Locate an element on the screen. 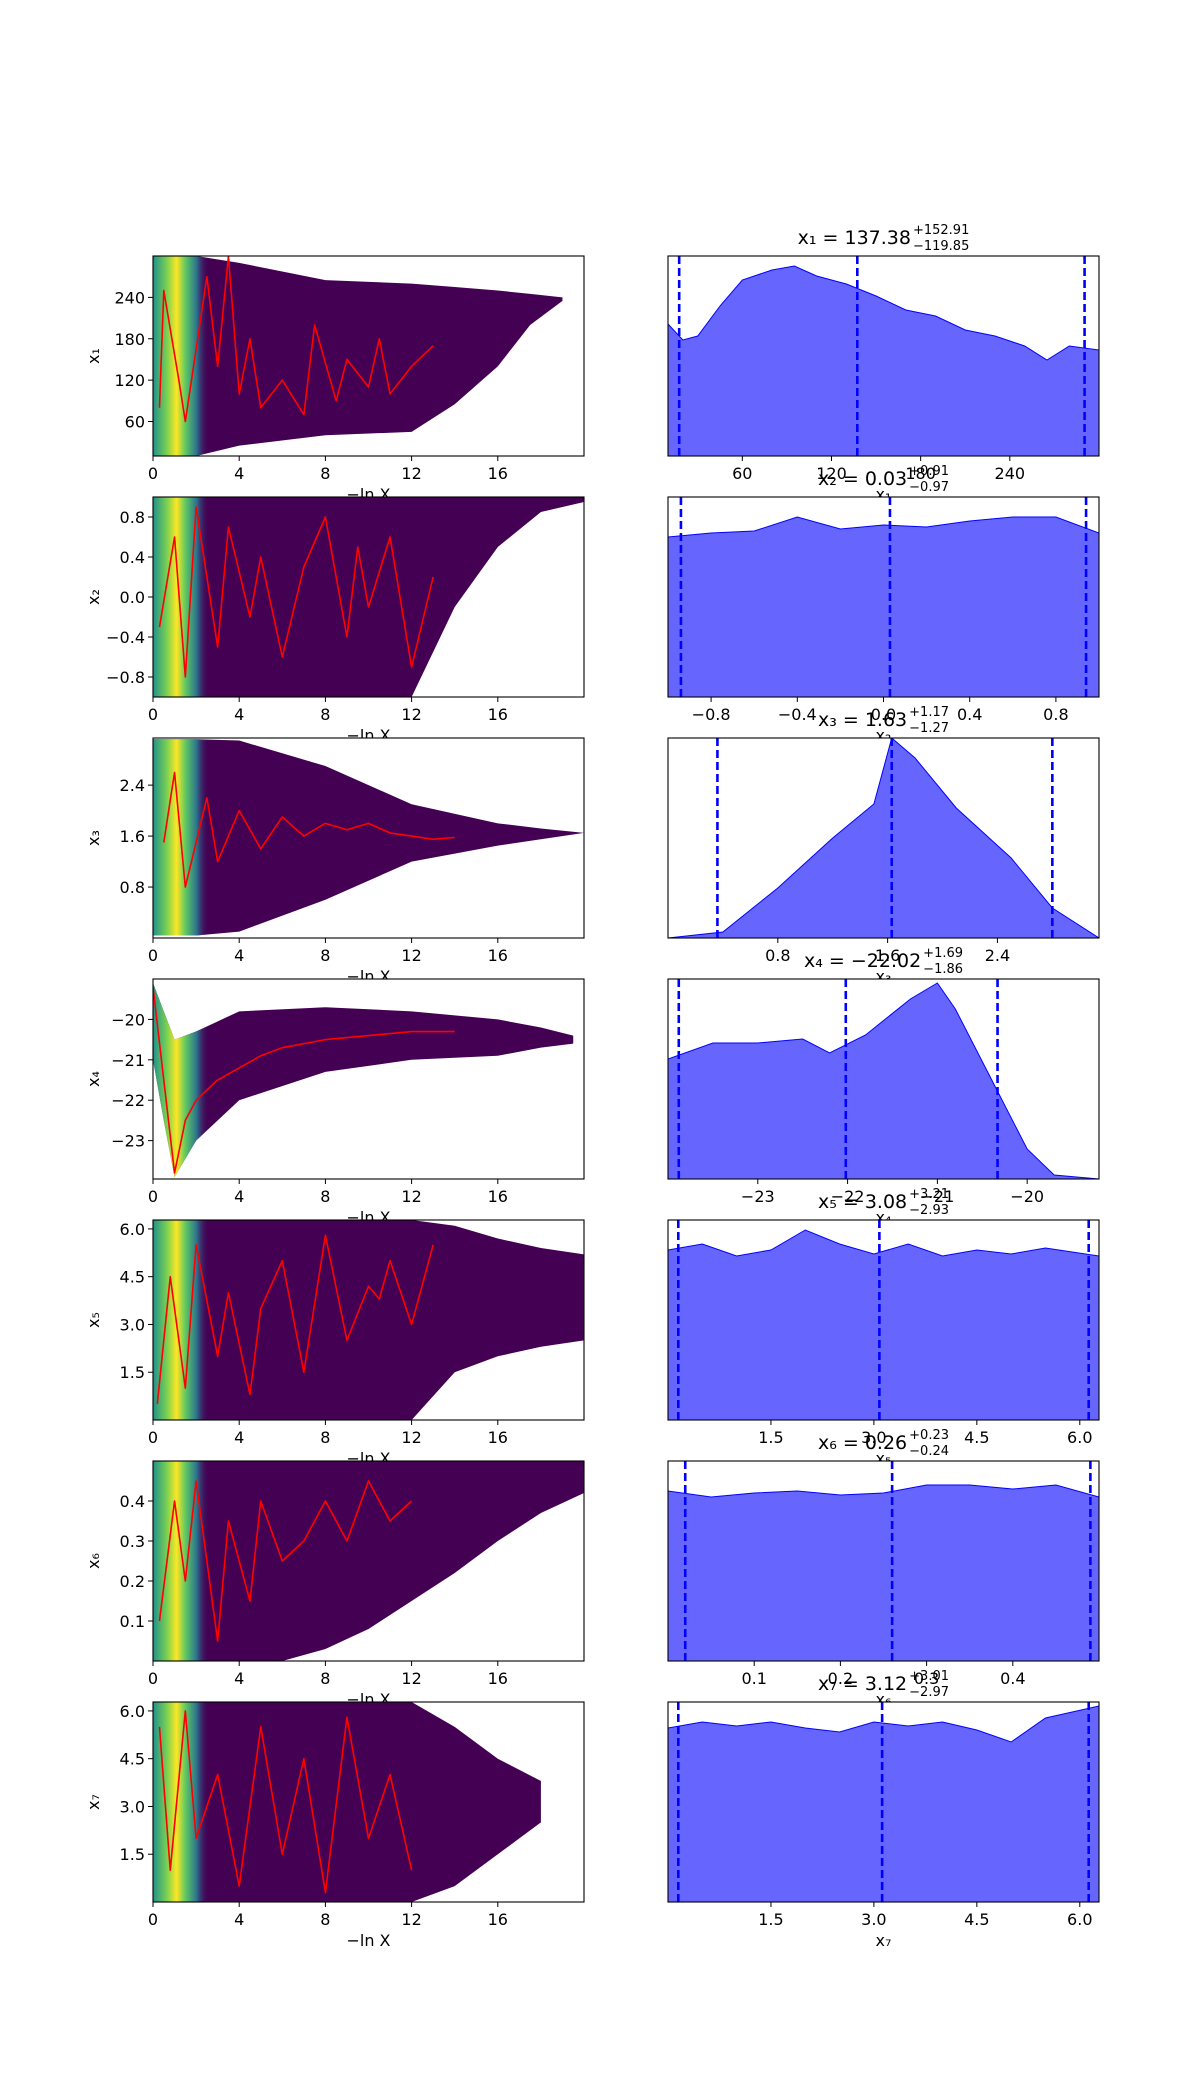 Image resolution: width=1200 pixels, height=2100 pixels. y-tick-label: 4.5 is located at coordinates (132, 1277).